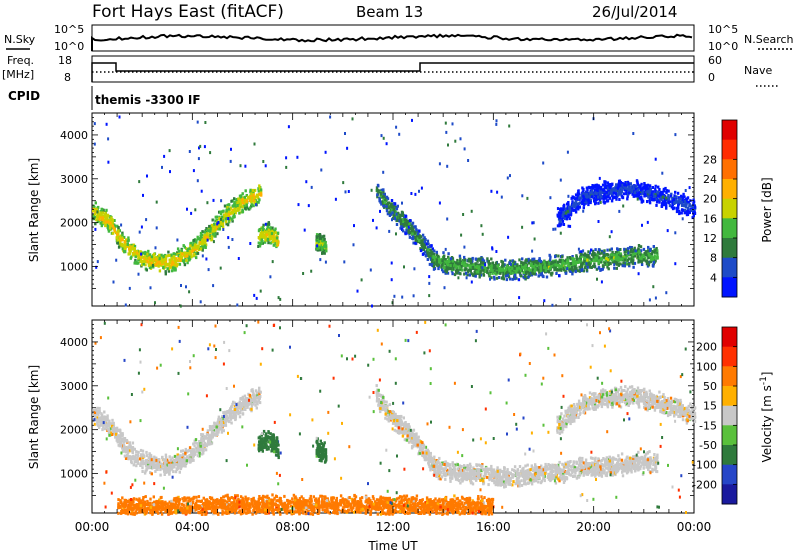 This screenshot has width=800, height=554. What do you see at coordinates (65, 60) in the screenshot?
I see `freq-tick-top: 18` at bounding box center [65, 60].